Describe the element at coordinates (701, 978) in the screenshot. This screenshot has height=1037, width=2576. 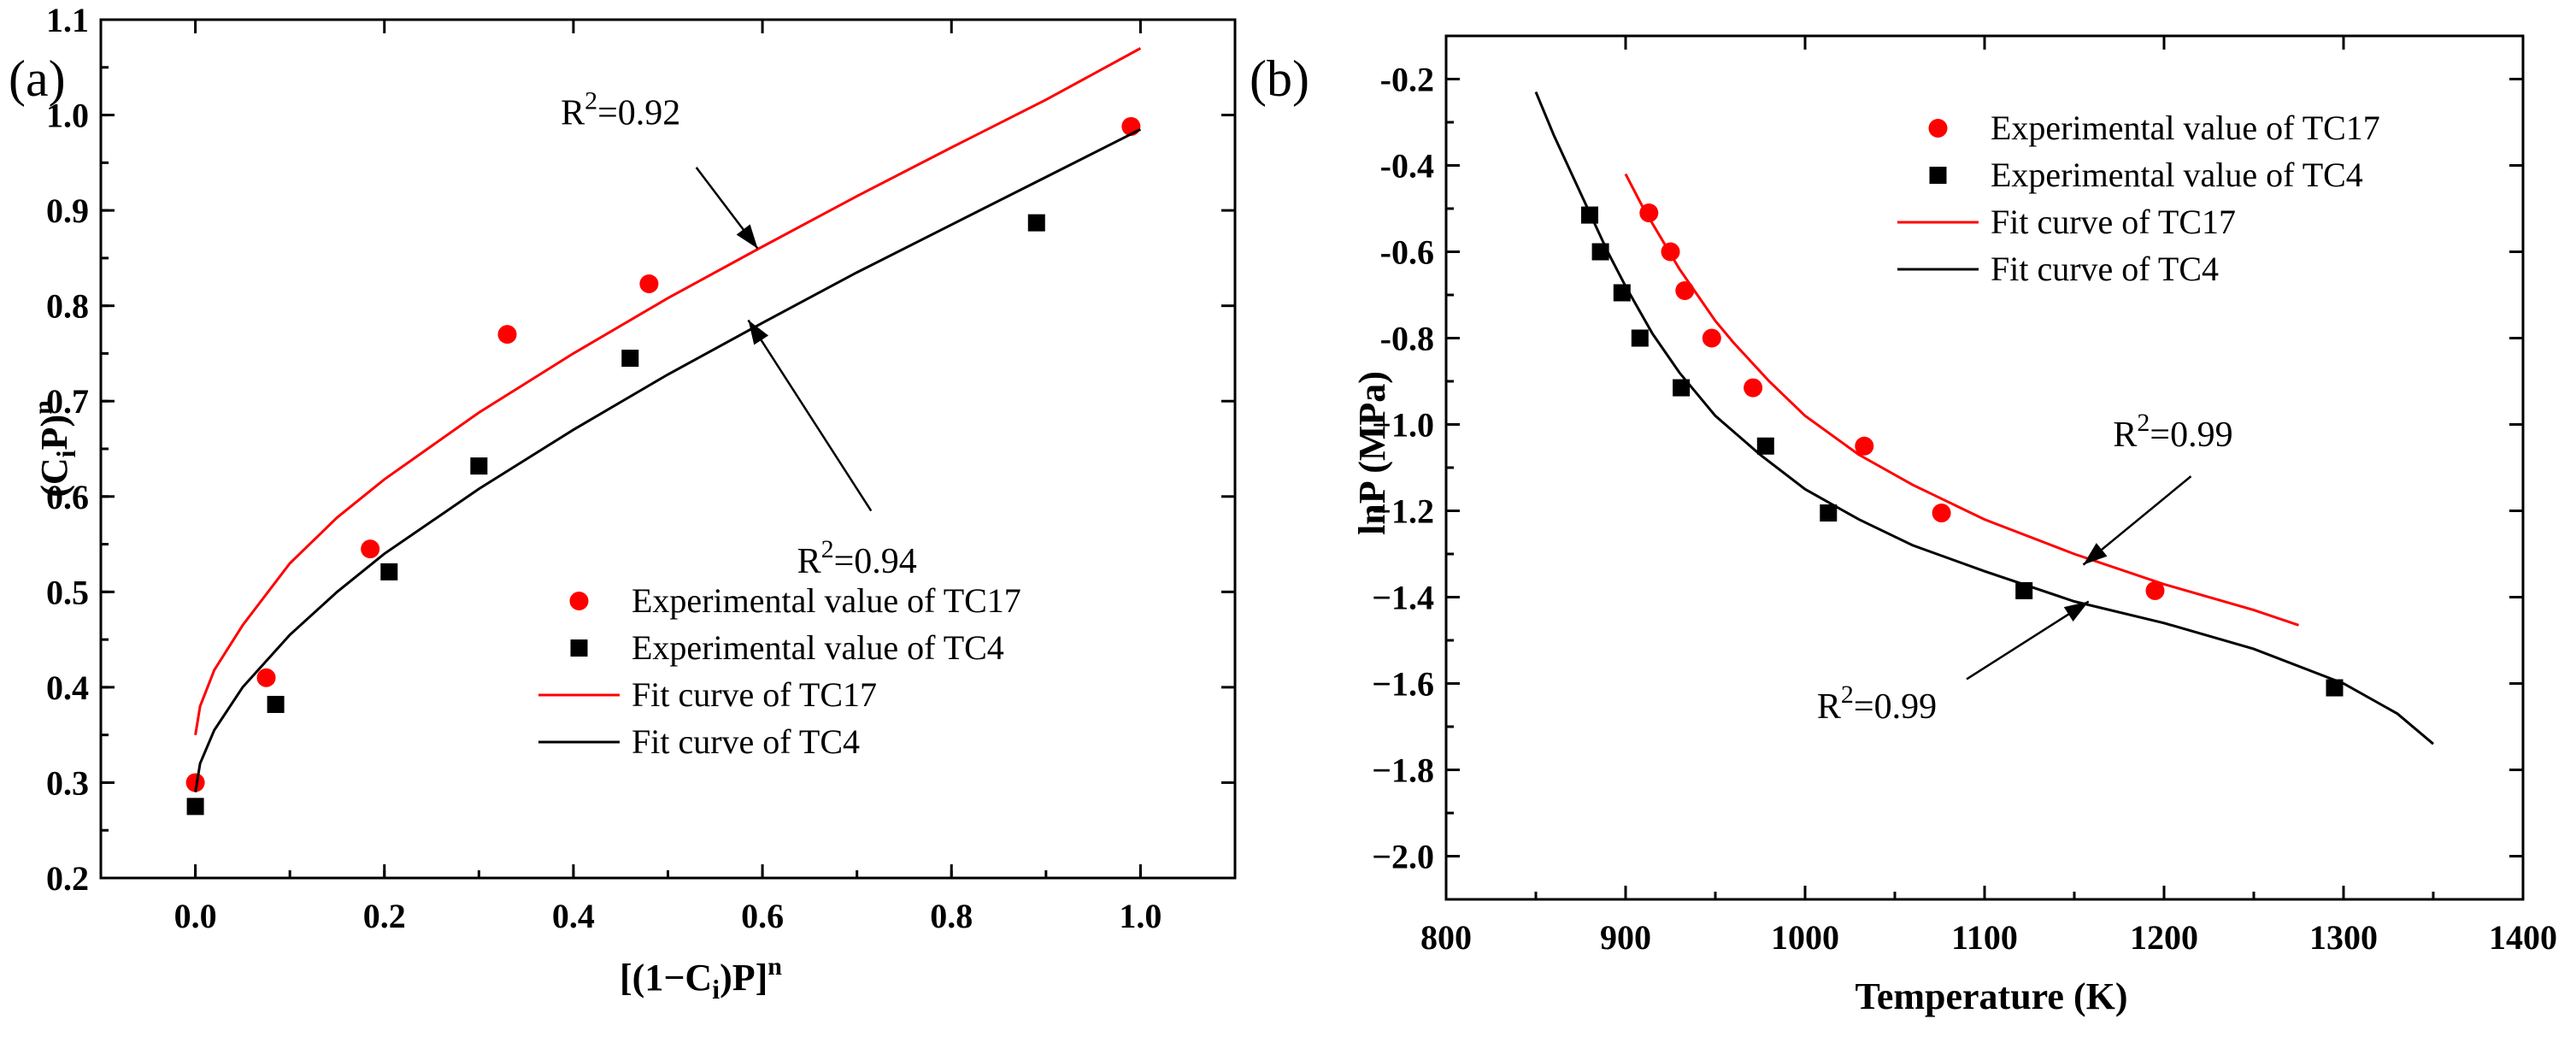
I see `x-axis-title: [(1−Ci)P]n` at that location.